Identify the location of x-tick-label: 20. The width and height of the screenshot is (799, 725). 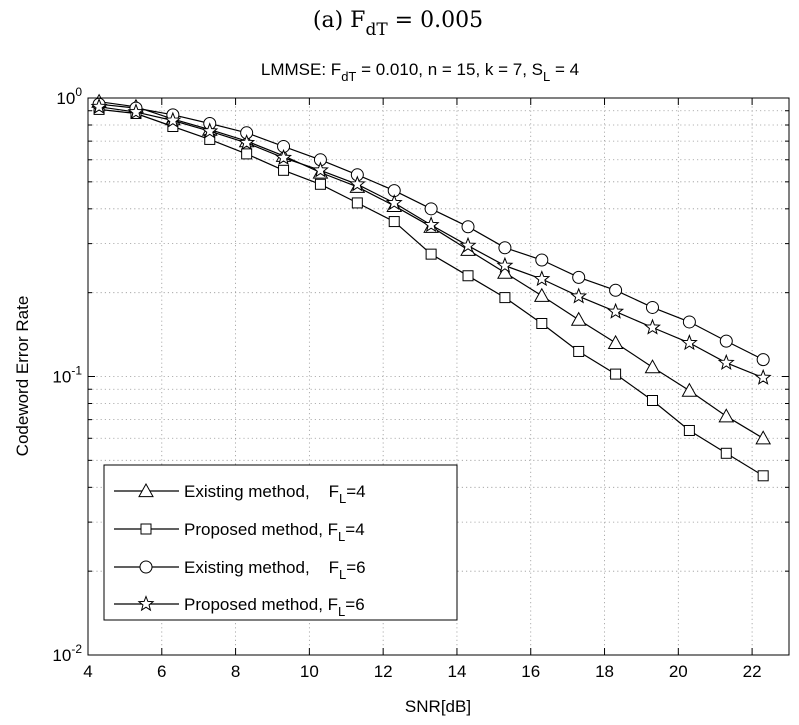
(678, 671).